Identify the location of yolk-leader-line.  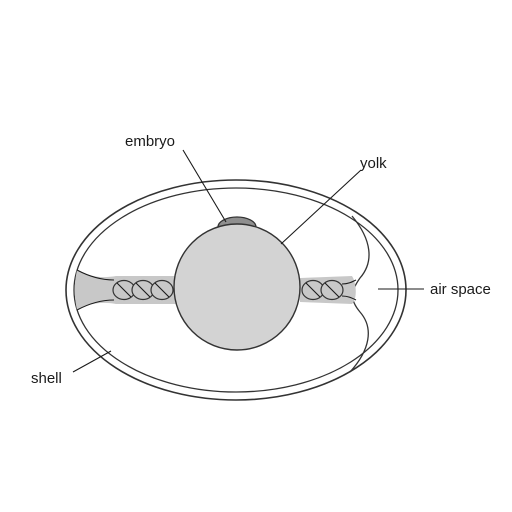
(321, 207).